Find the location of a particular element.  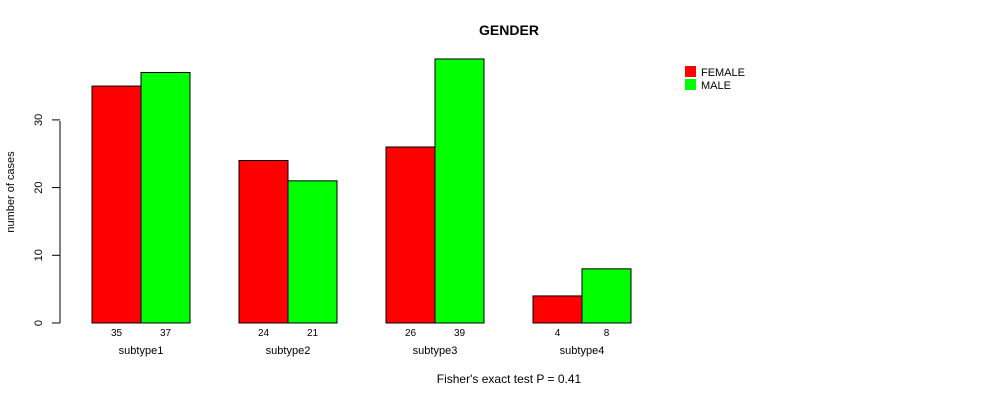

y-tick-label: 10 is located at coordinates (39, 255).